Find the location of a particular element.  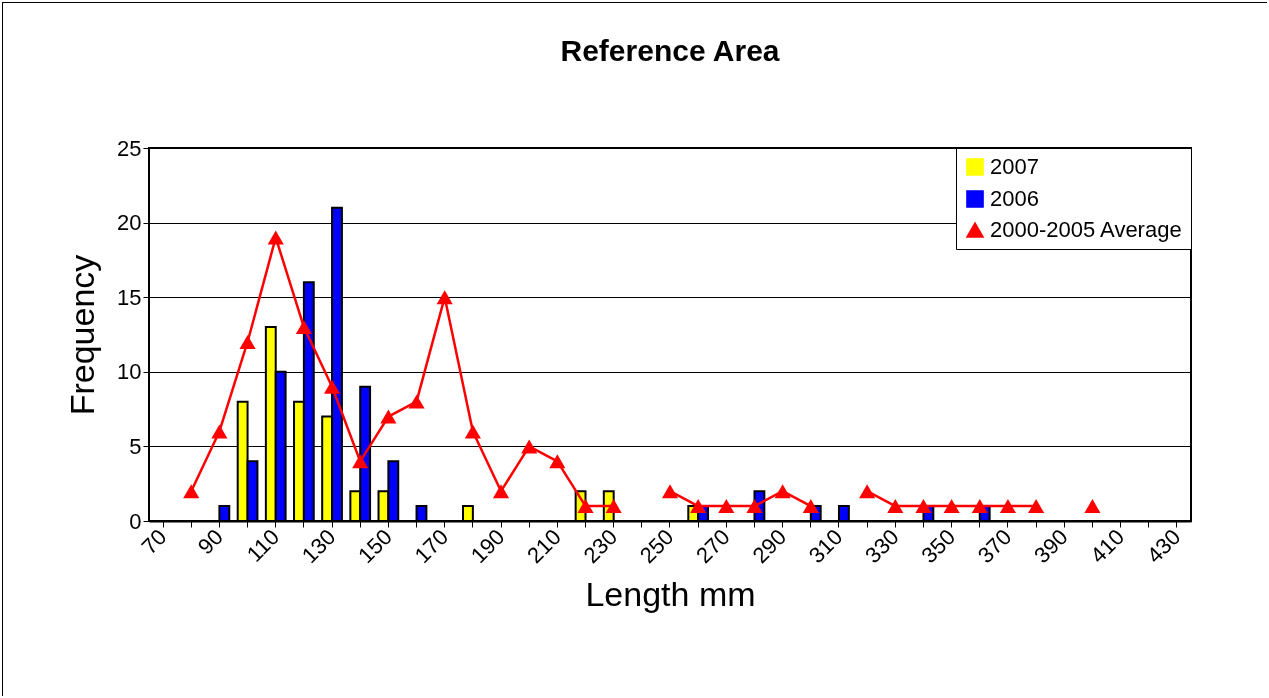

chart-title: Reference Area is located at coordinates (670, 50).